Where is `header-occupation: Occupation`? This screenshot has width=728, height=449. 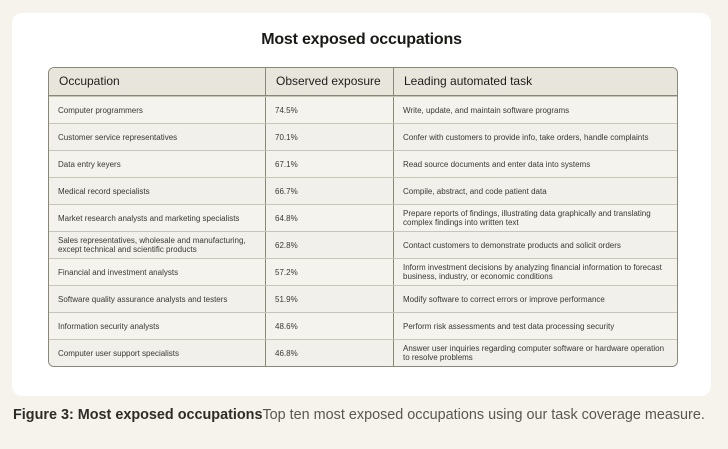 header-occupation: Occupation is located at coordinates (157, 81).